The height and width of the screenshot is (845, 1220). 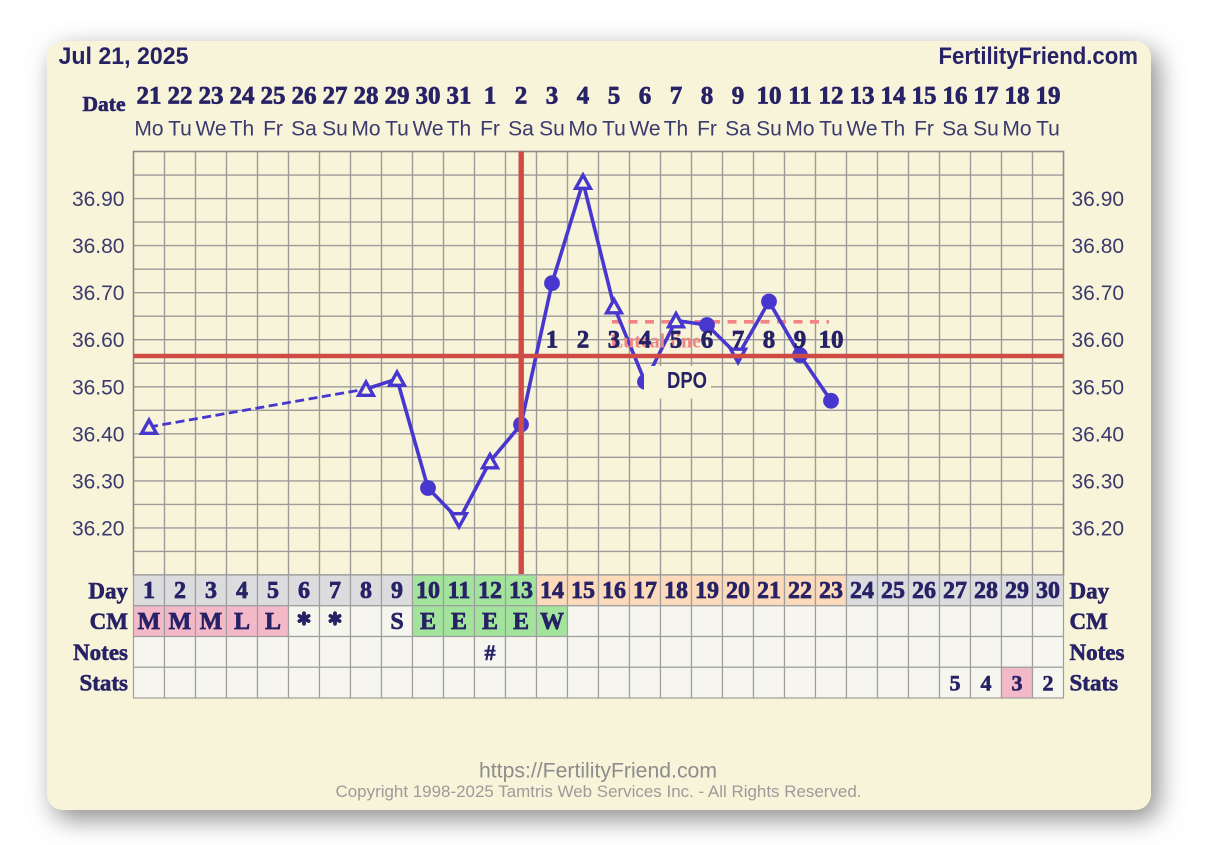 I want to click on svg-text: 36.20, so click(x=1098, y=528).